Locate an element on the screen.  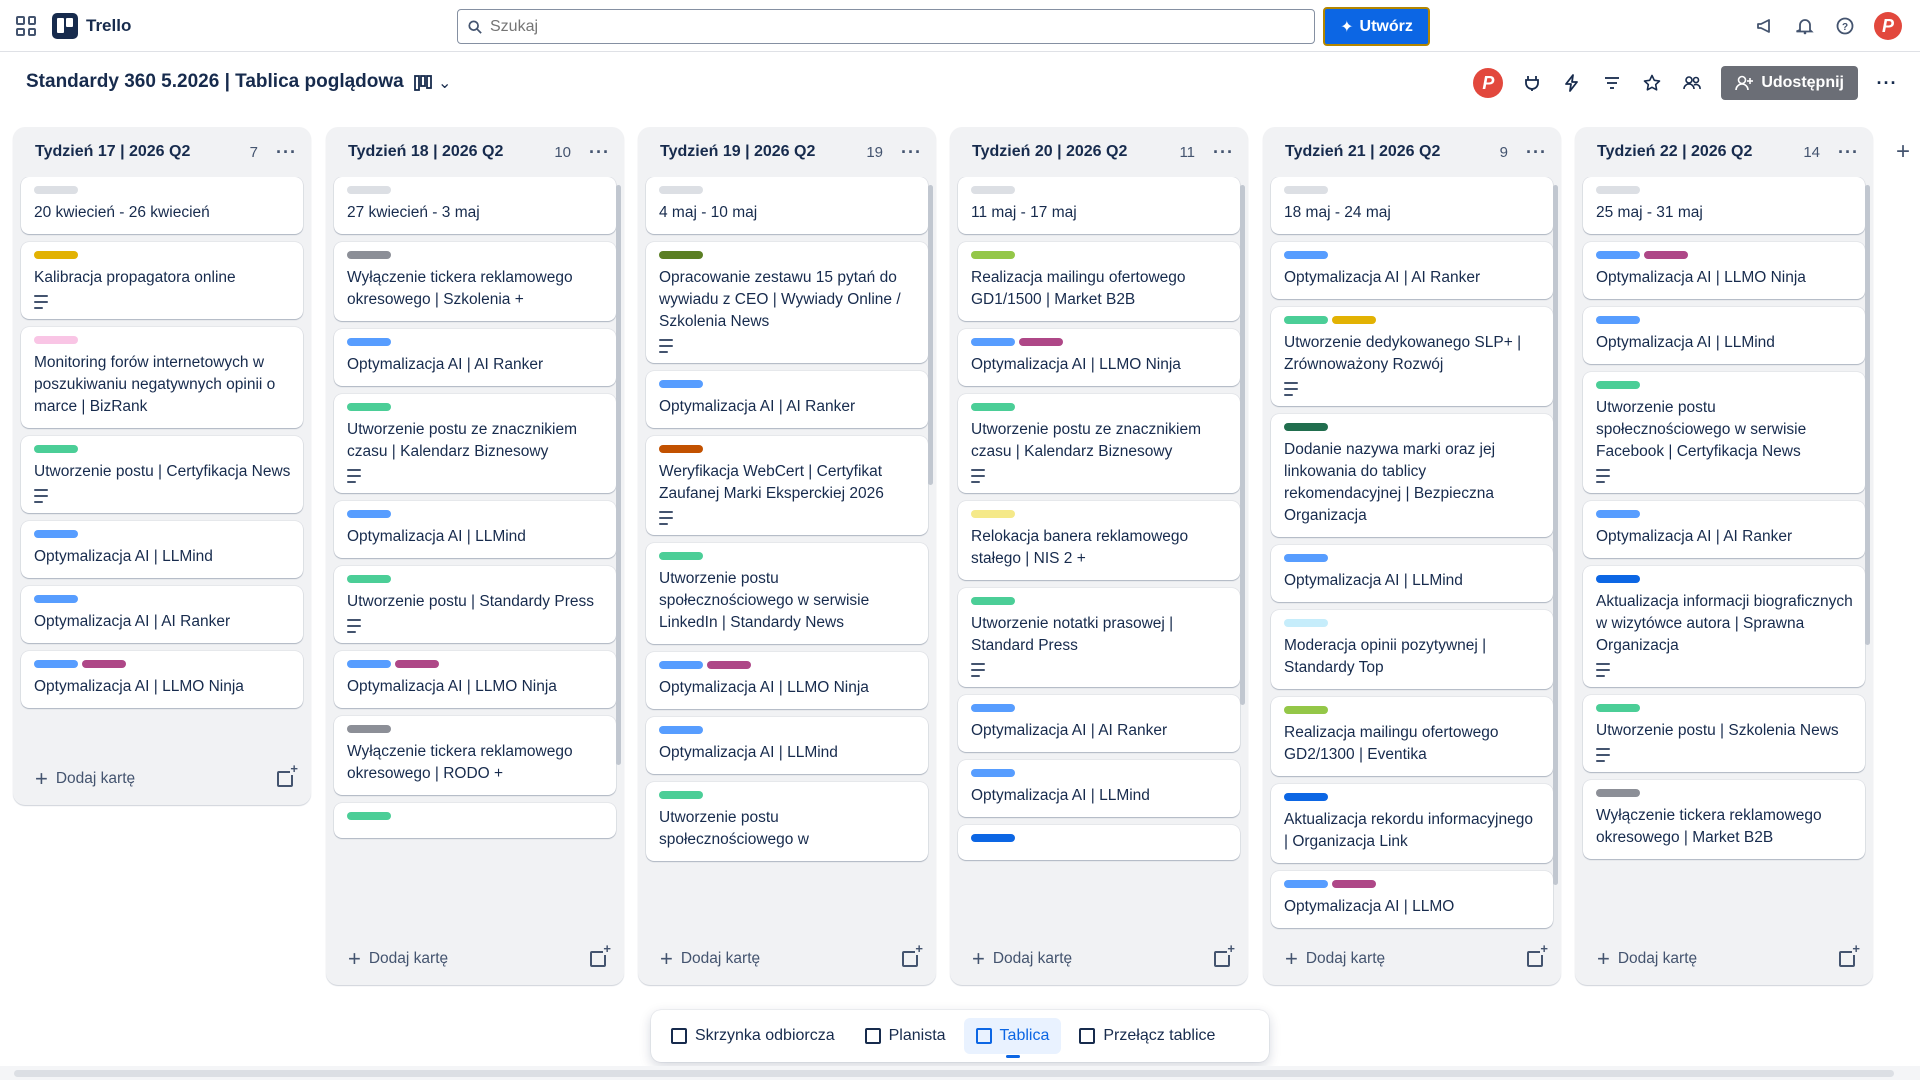
list-title: Tydzień 20 | 2026 Q2 is located at coordinates (1050, 151).